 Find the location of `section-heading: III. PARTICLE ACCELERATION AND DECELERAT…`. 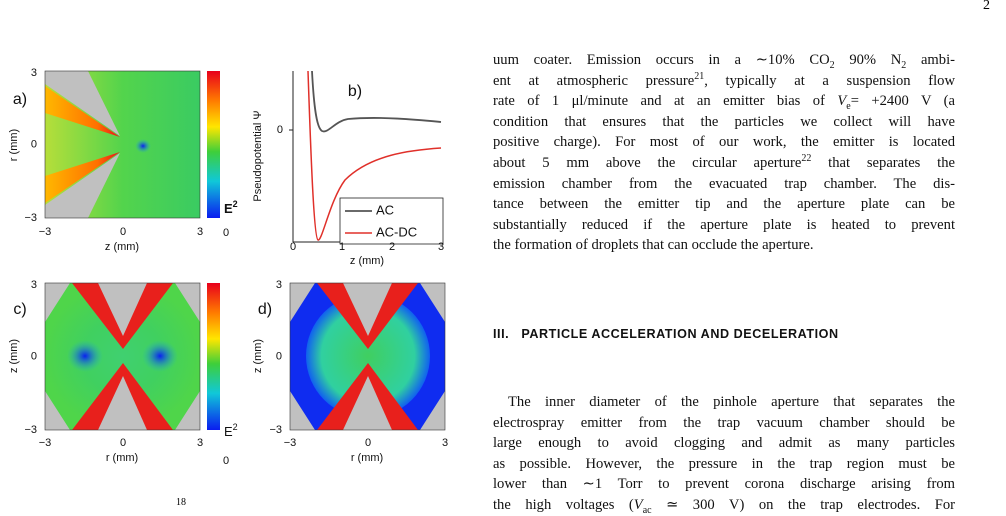

section-heading: III. PARTICLE ACCELERATION AND DECELERAT… is located at coordinates (730, 334).